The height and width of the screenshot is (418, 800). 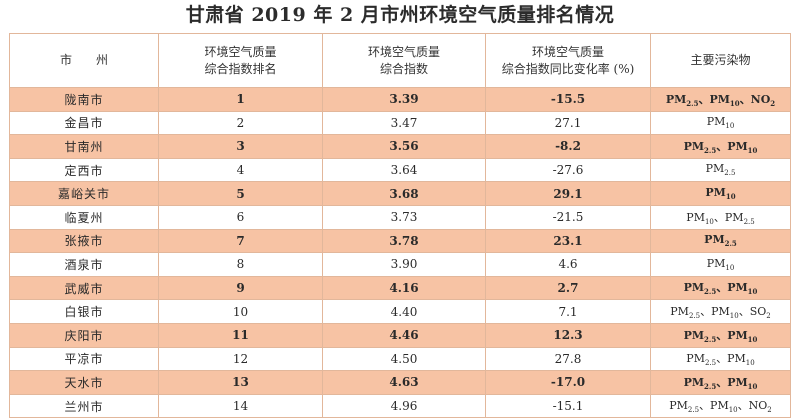 What do you see at coordinates (84, 359) in the screenshot?
I see `cell-city: 平凉市` at bounding box center [84, 359].